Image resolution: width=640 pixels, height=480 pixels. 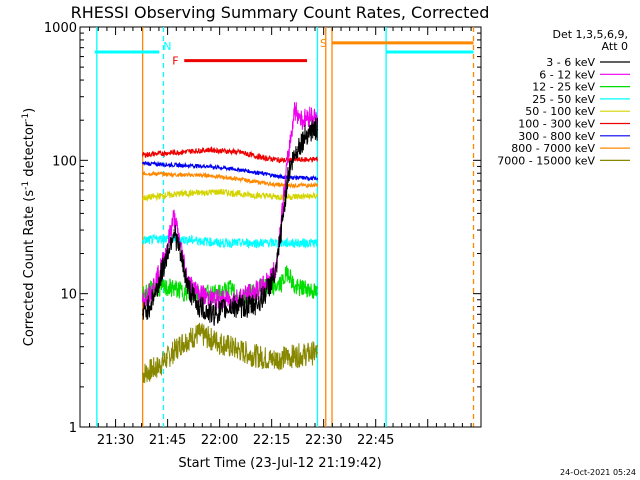 What do you see at coordinates (115, 440) in the screenshot?
I see `x-tick-label: 21:30` at bounding box center [115, 440].